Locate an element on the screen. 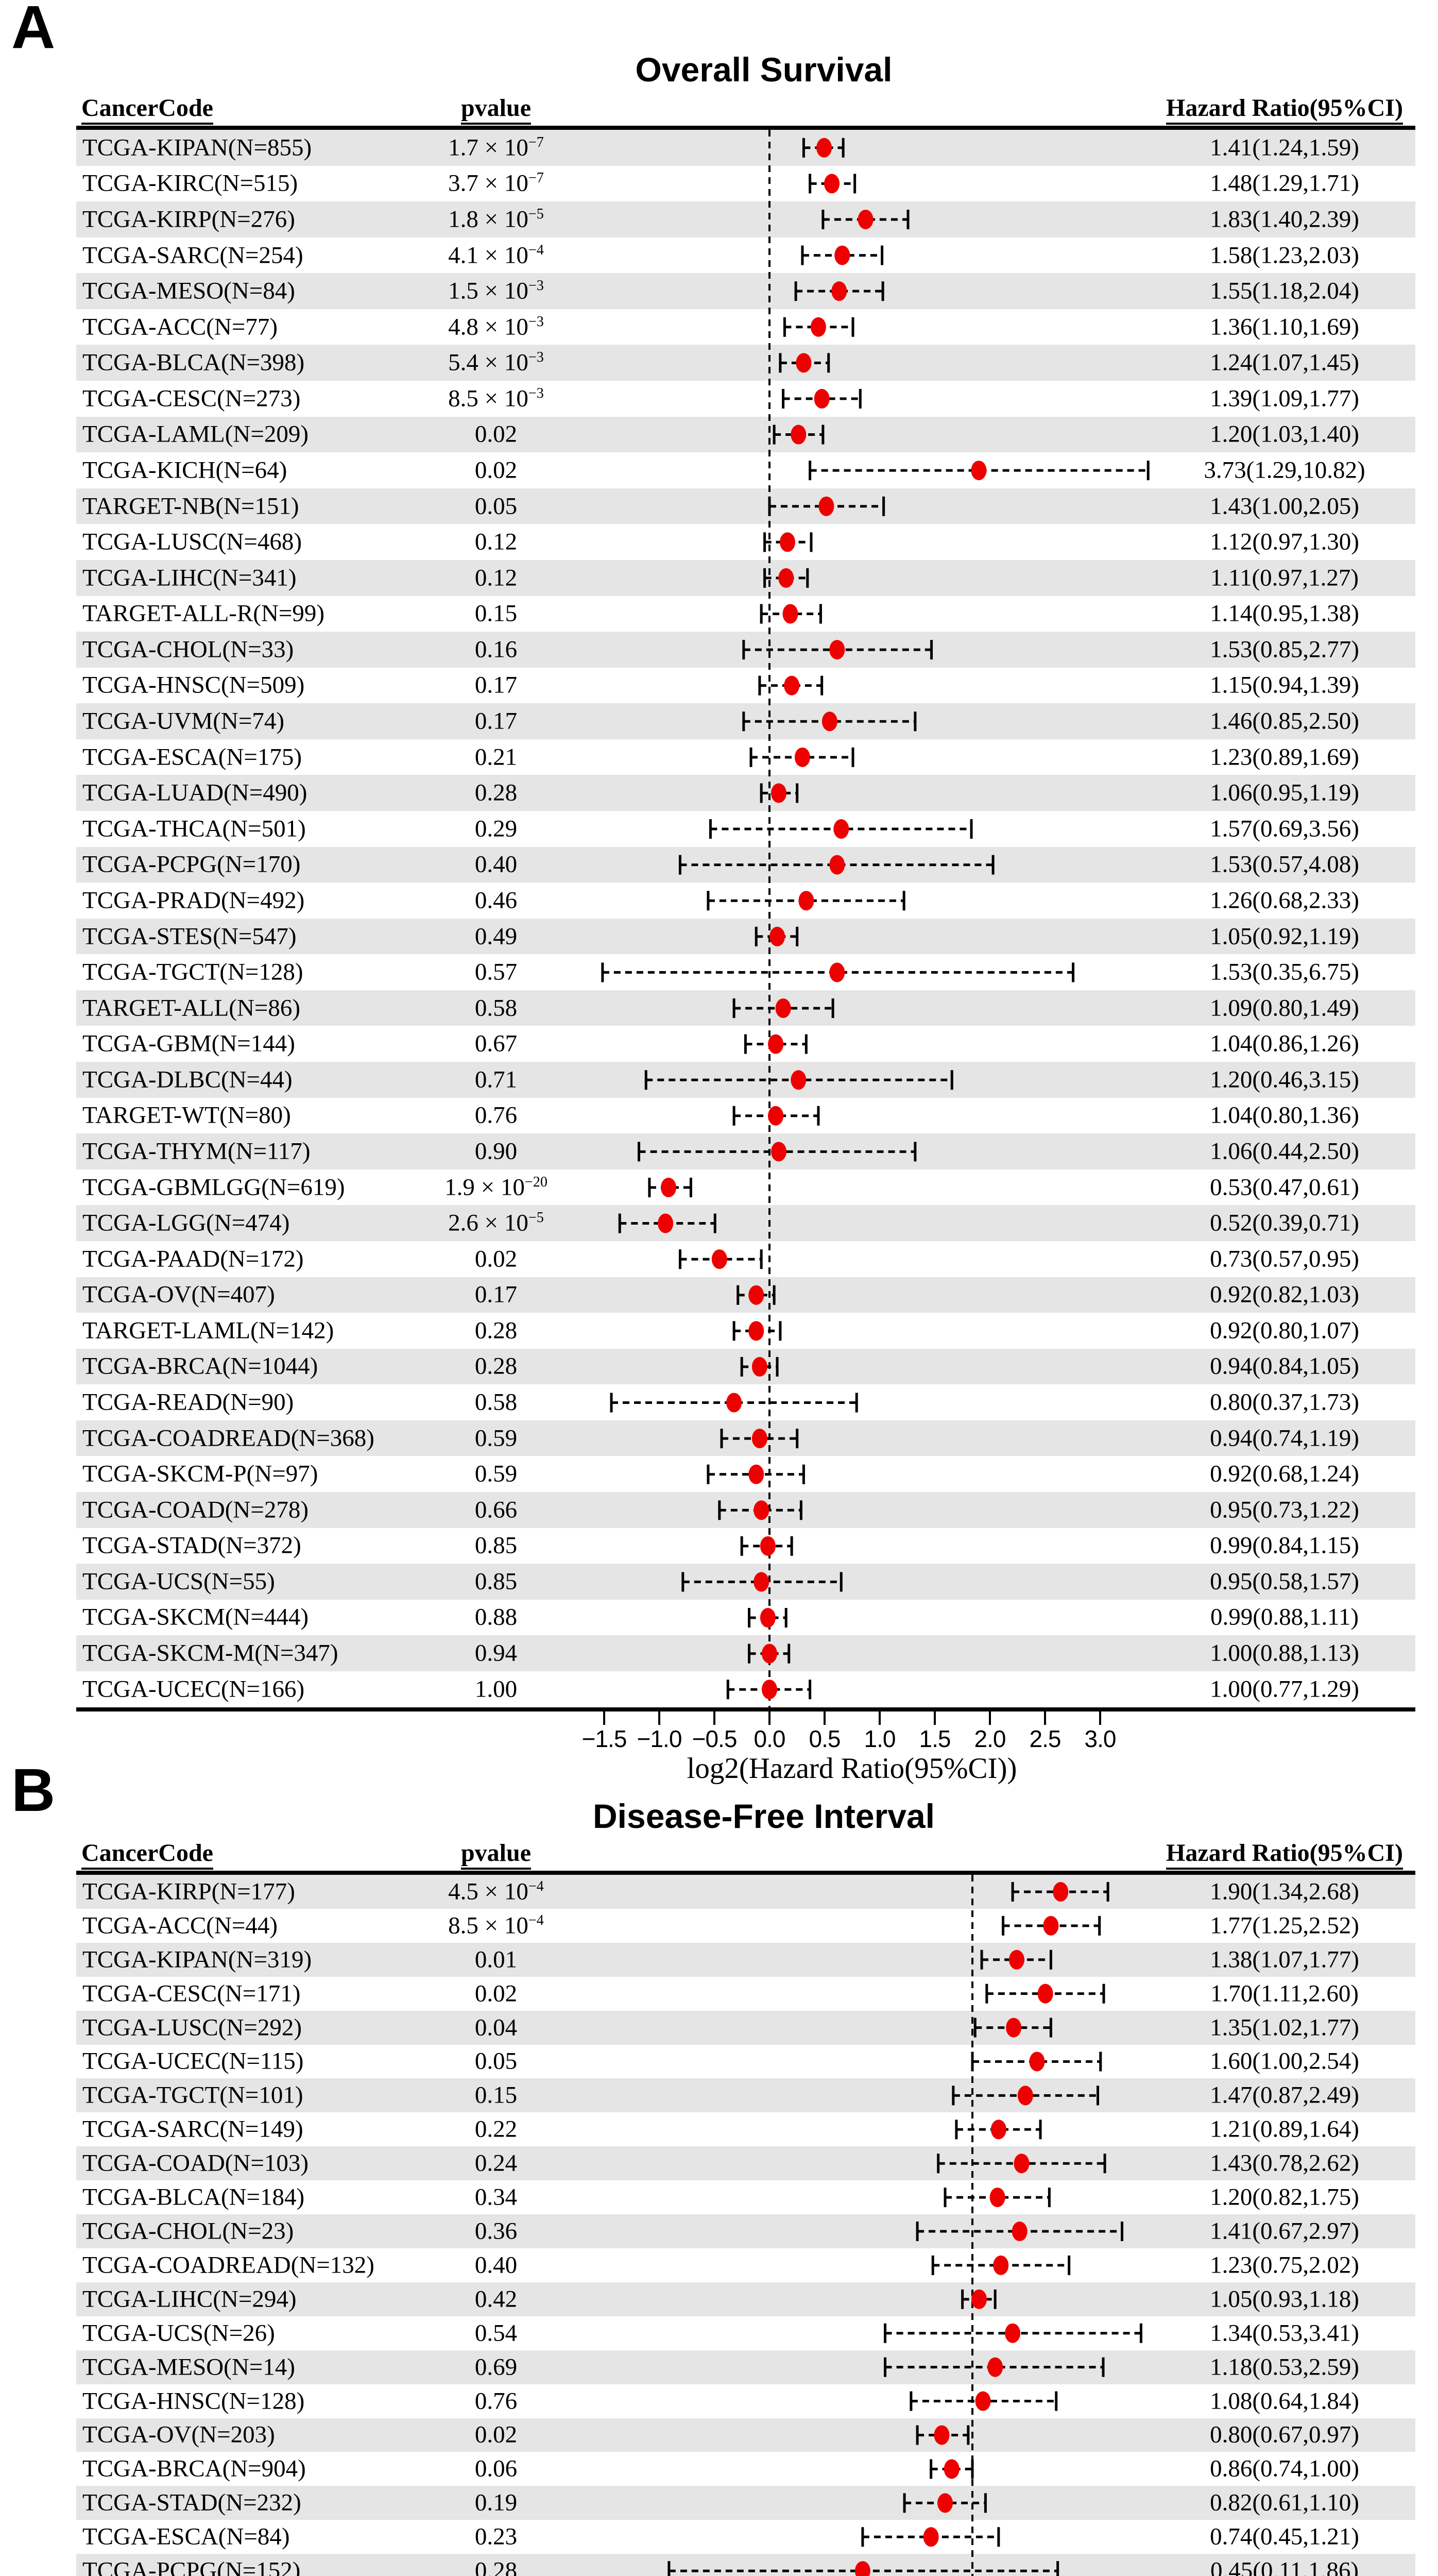 The image size is (1438, 2576). cancer-code-cell: TCGA-THYM(N=117) is located at coordinates (196, 1151).